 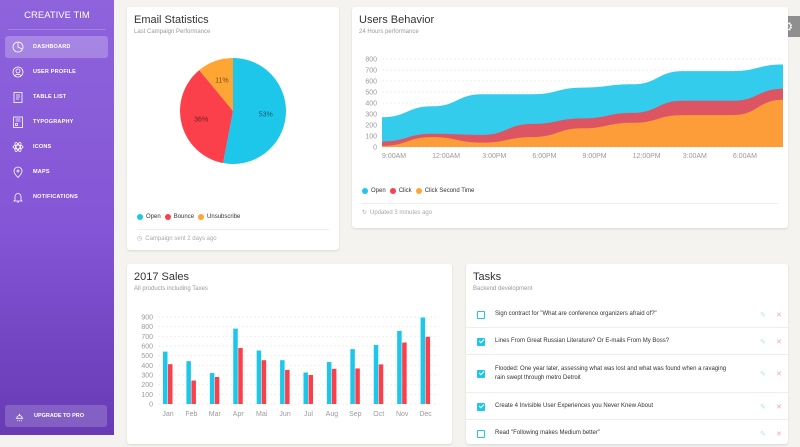 What do you see at coordinates (365, 213) in the screenshot?
I see `history-icon: ↻` at bounding box center [365, 213].